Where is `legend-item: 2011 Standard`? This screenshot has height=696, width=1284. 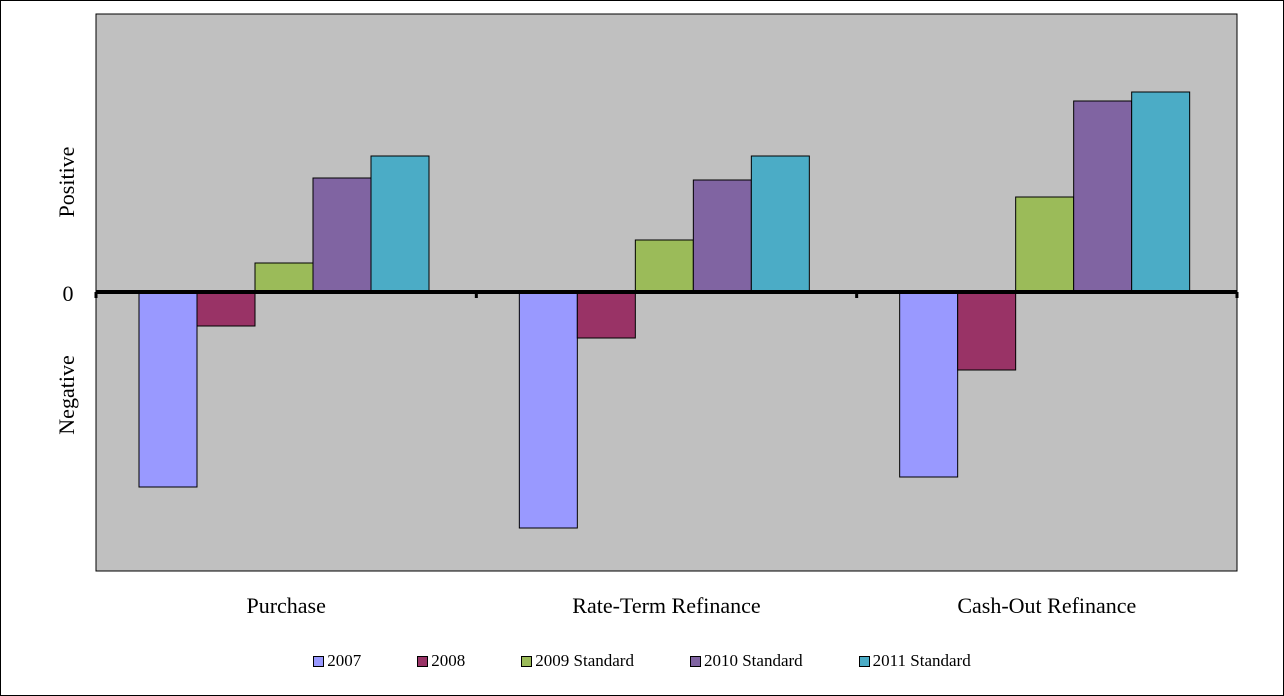 legend-item: 2011 Standard is located at coordinates (914, 661).